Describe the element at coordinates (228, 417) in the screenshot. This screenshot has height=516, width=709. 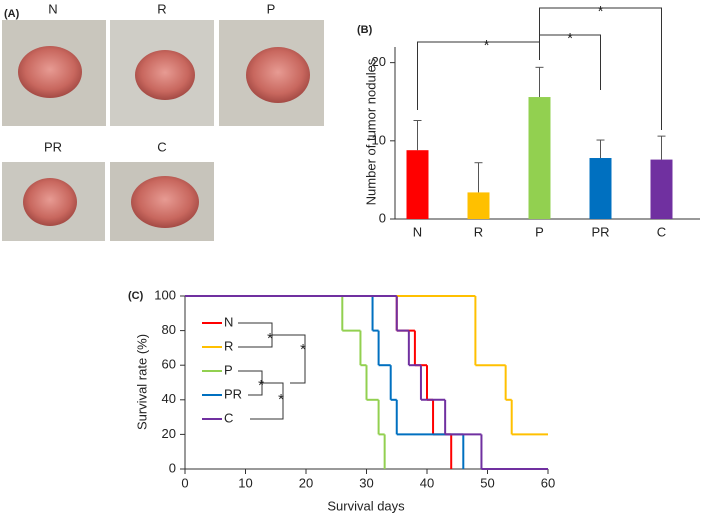
I see `legend-label: C` at that location.